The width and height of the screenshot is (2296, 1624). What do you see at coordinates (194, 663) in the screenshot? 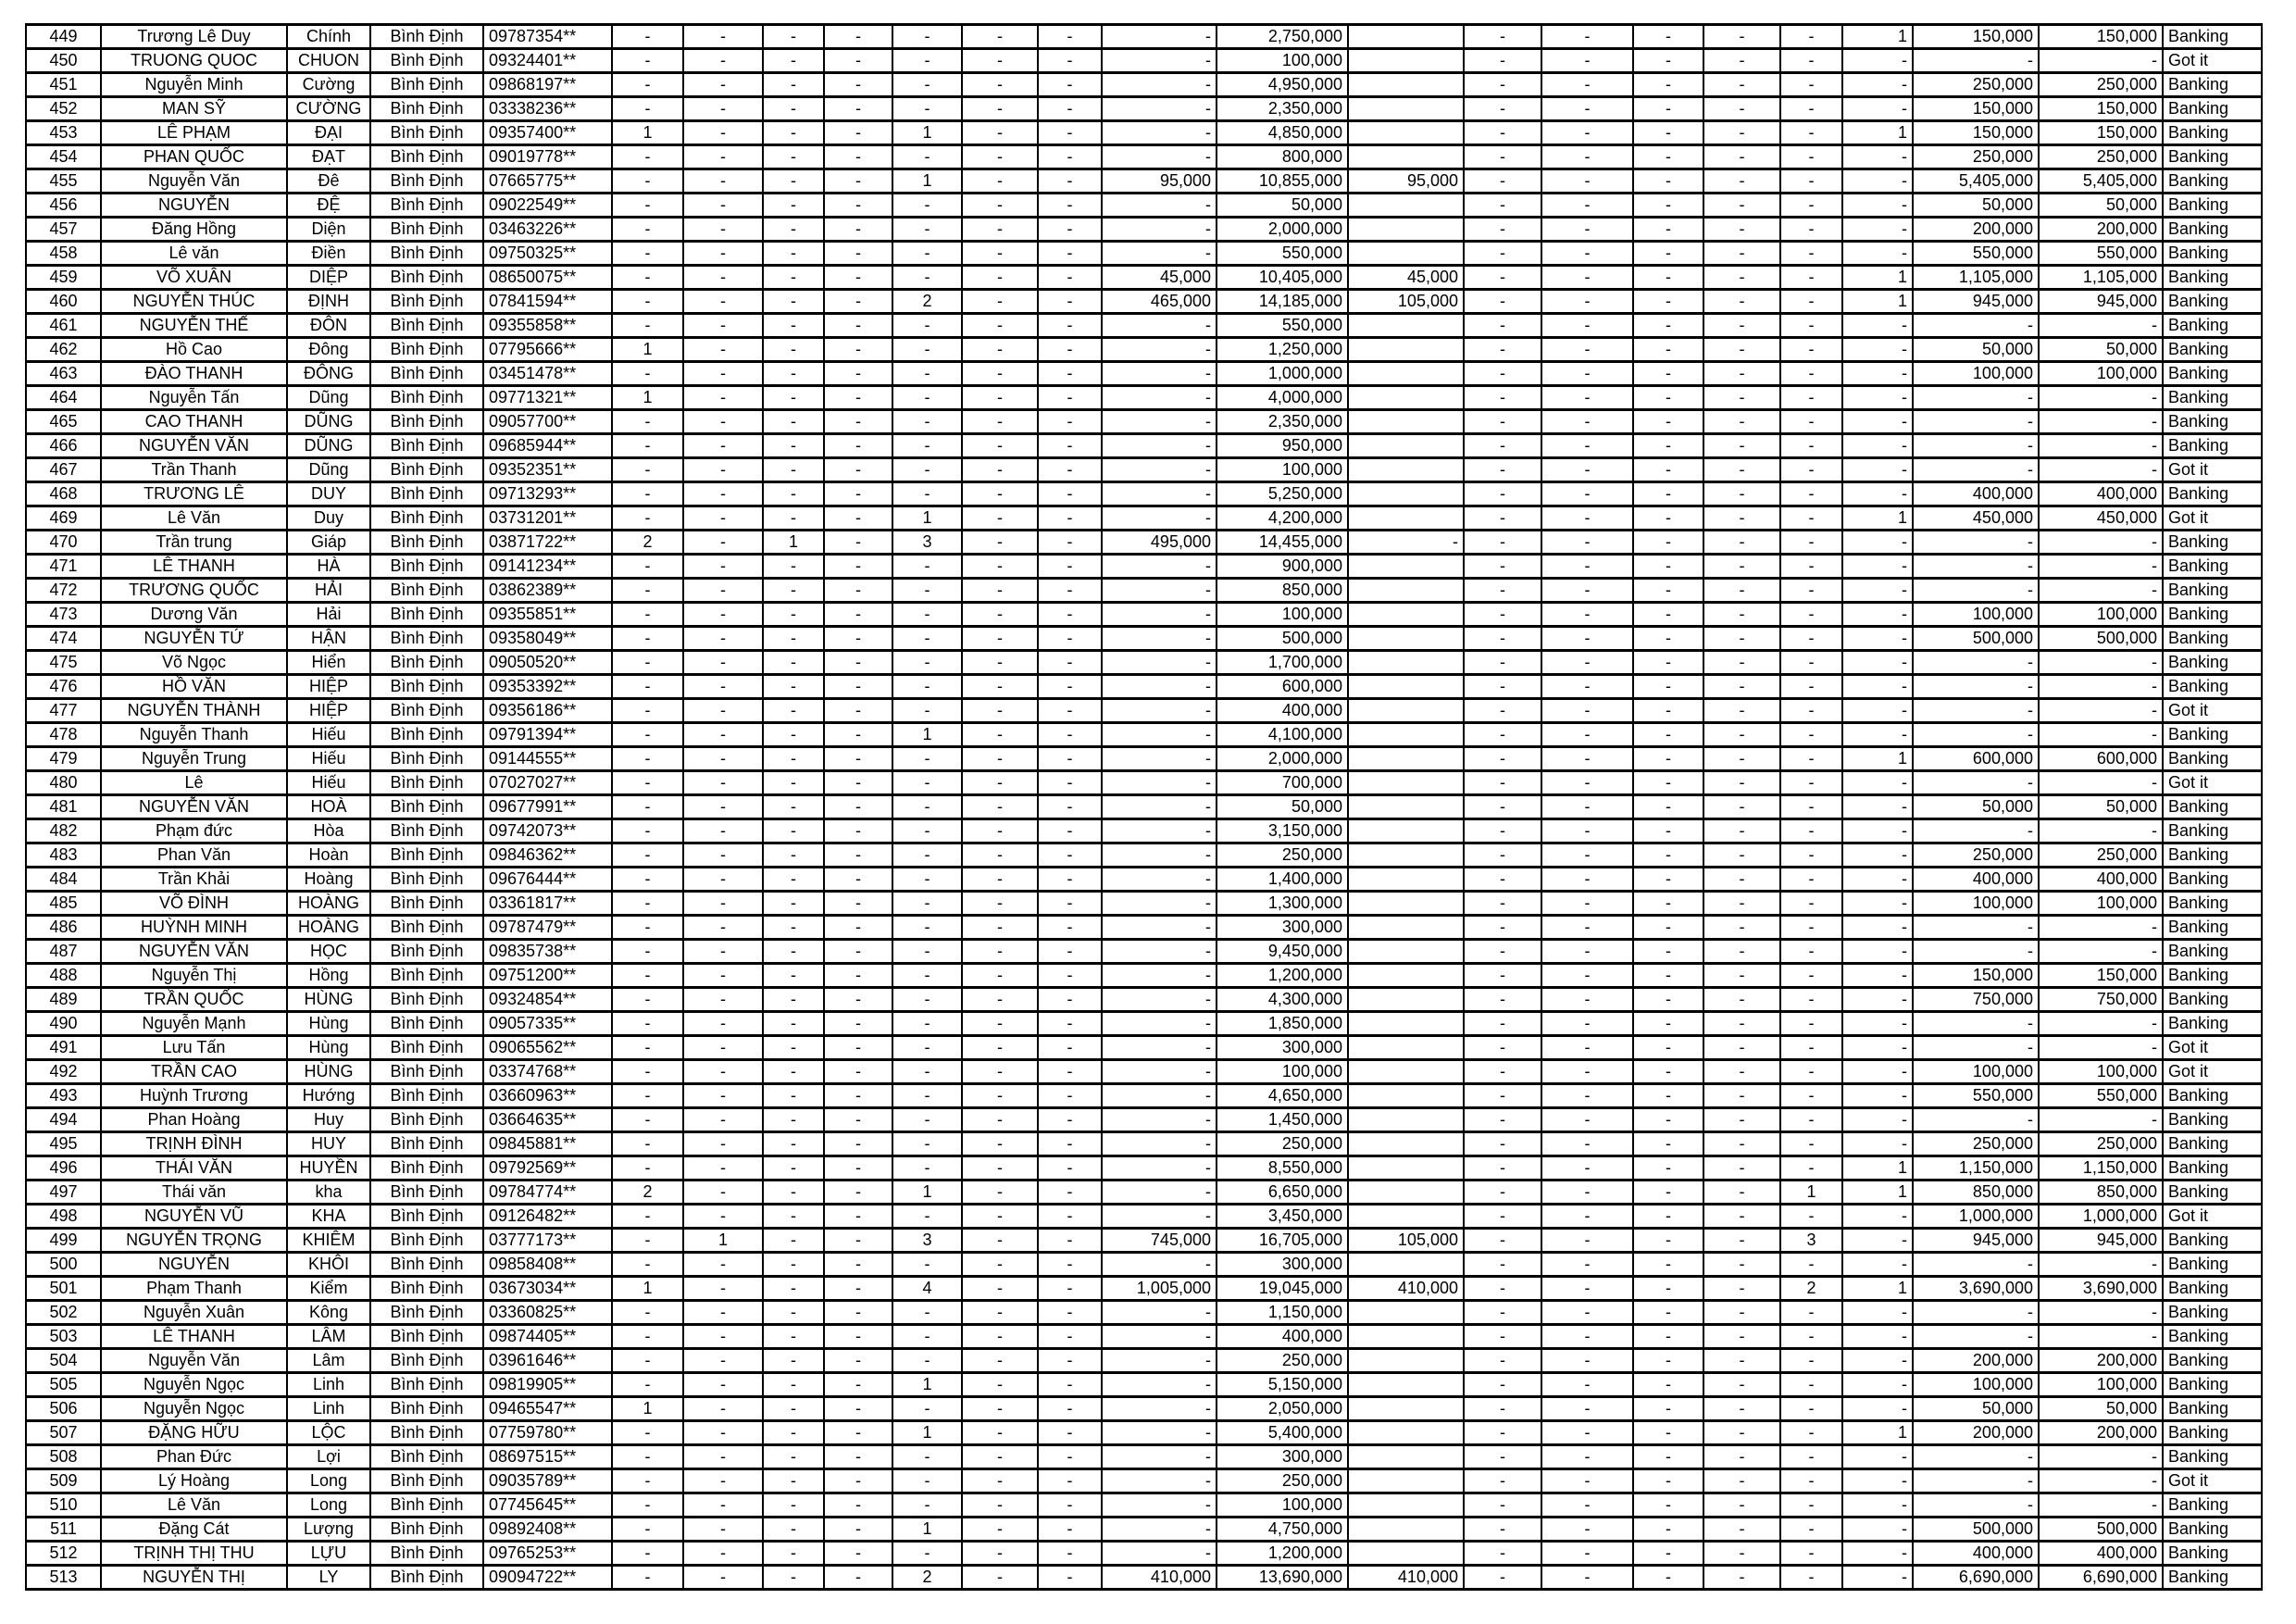
I see `surname-cell: Võ Ngọc` at bounding box center [194, 663].